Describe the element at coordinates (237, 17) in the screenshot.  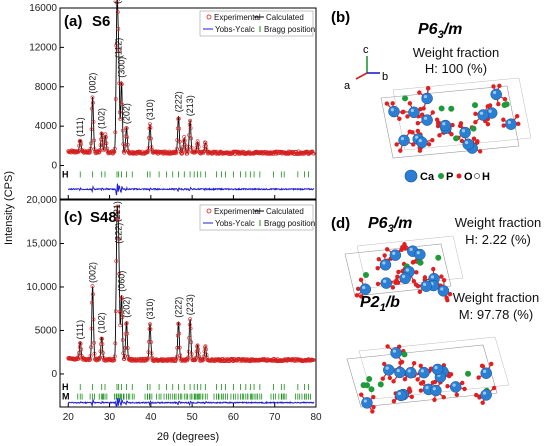
I see `legend-experimental: Experimental` at that location.